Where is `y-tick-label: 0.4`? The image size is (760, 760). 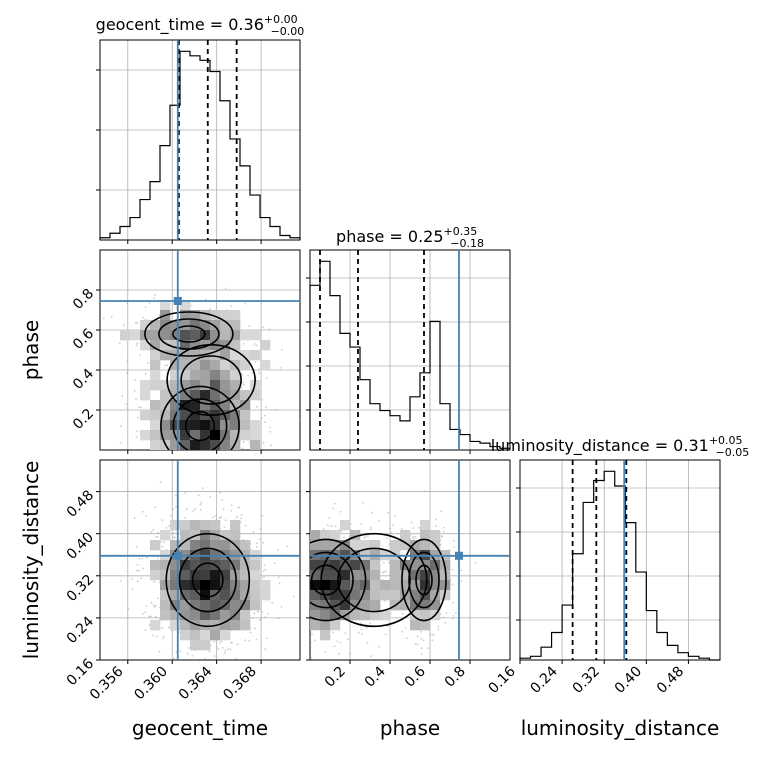 y-tick-label: 0.4 is located at coordinates (83, 379).